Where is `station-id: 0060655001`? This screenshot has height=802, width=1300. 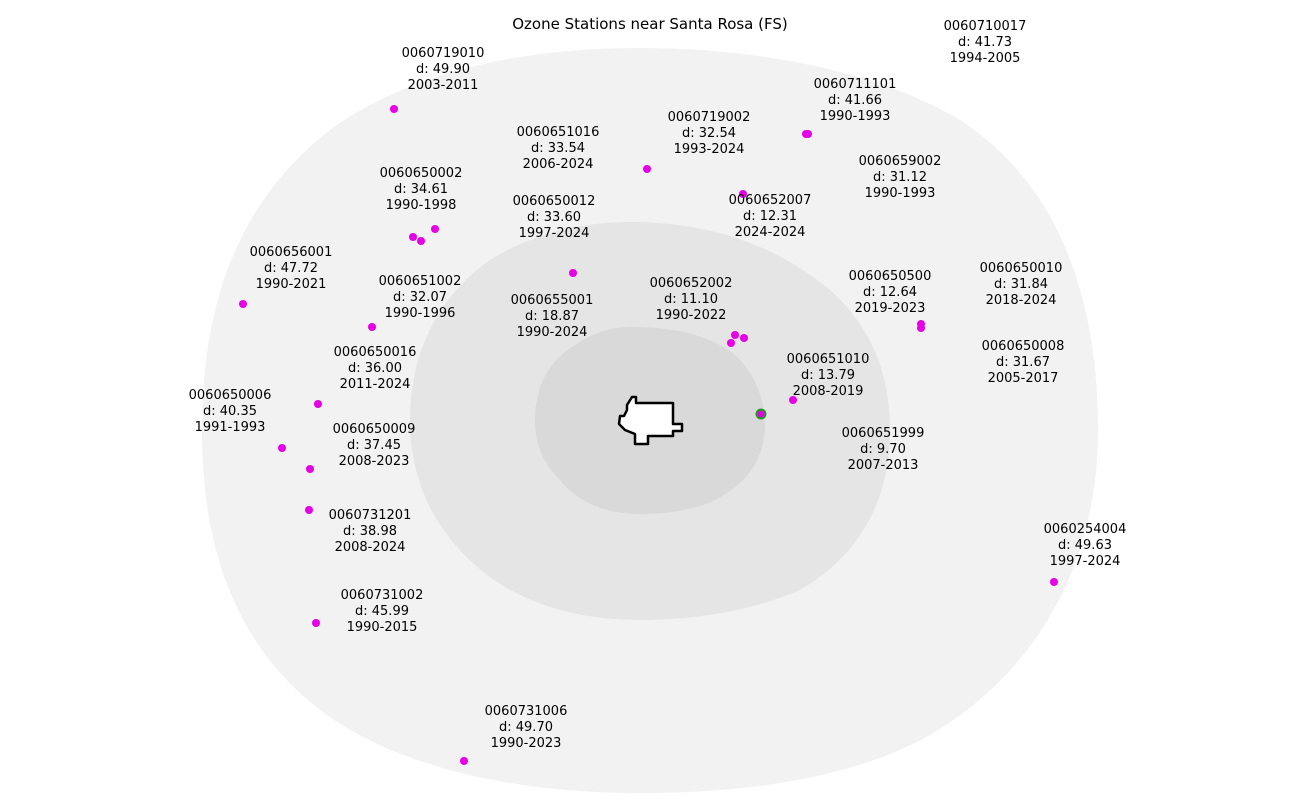
station-id: 0060655001 is located at coordinates (552, 300).